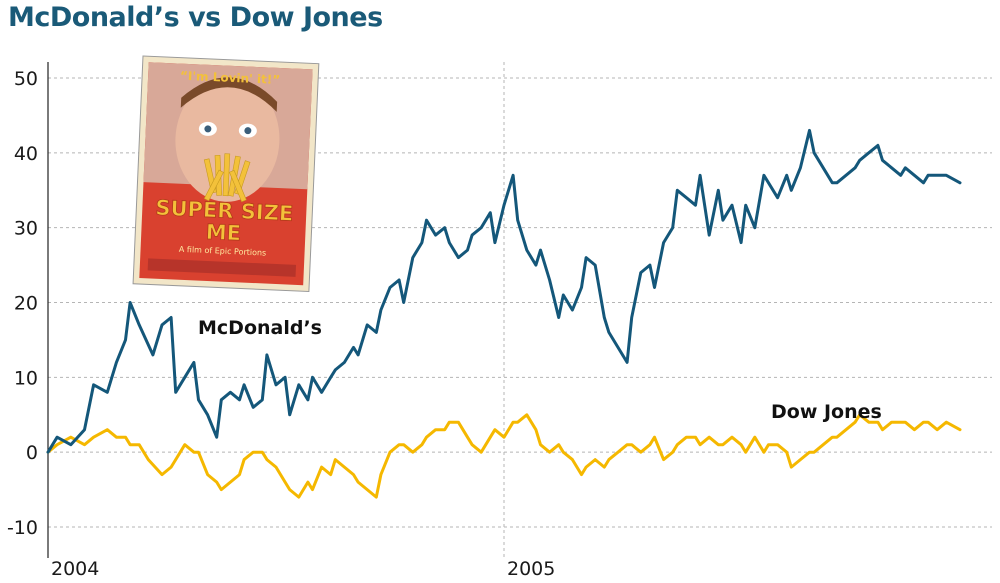 This screenshot has height=583, width=1000. I want to click on y-tick-label: 50, so click(26, 79).